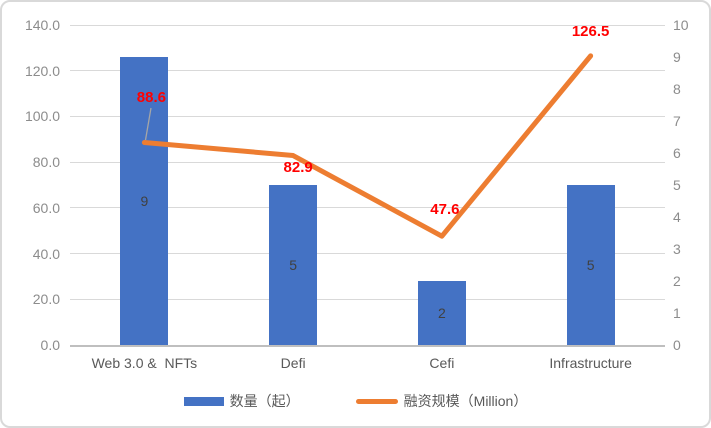  I want to click on line-series-swatch, so click(376, 401).